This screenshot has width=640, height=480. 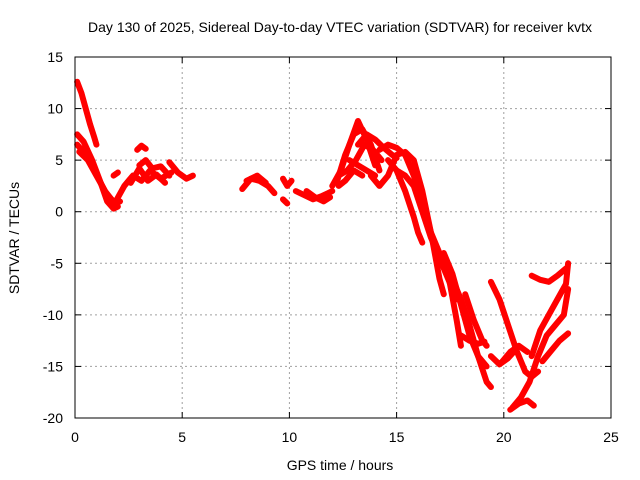 What do you see at coordinates (377, 146) in the screenshot?
I see `series-arc22` at bounding box center [377, 146].